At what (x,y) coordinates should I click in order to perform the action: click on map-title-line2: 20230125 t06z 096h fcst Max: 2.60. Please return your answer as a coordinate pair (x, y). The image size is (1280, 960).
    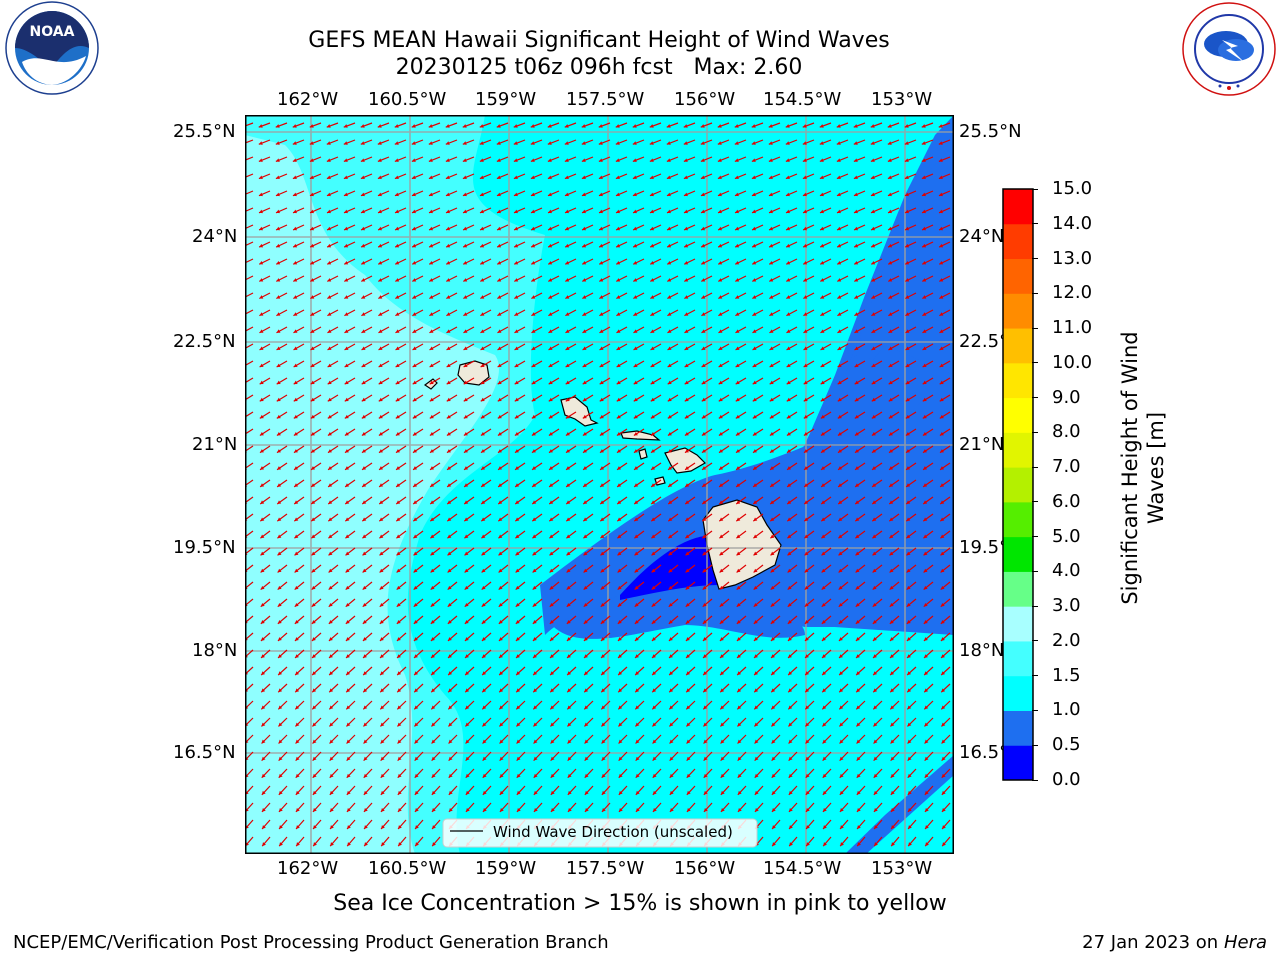
    Looking at the image, I should click on (599, 67).